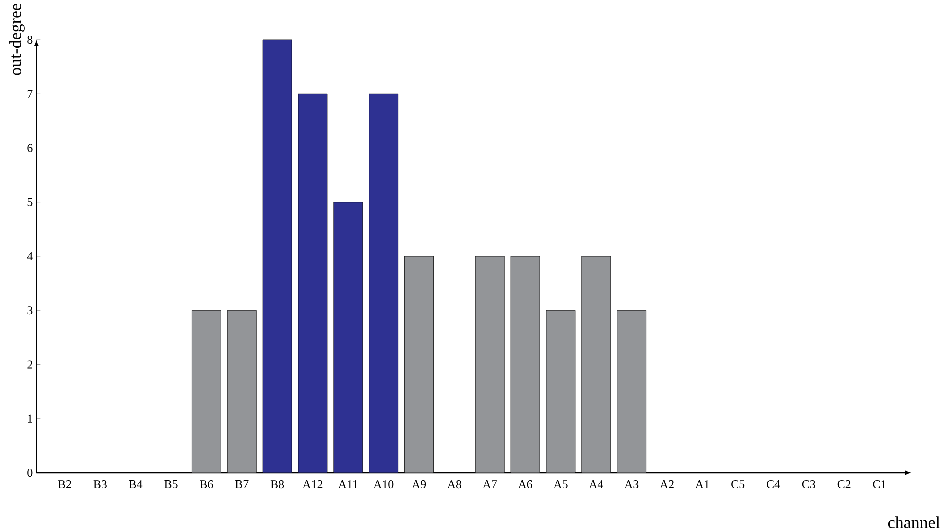  Describe the element at coordinates (738, 484) in the screenshot. I see `x-tick-label: C5` at that location.